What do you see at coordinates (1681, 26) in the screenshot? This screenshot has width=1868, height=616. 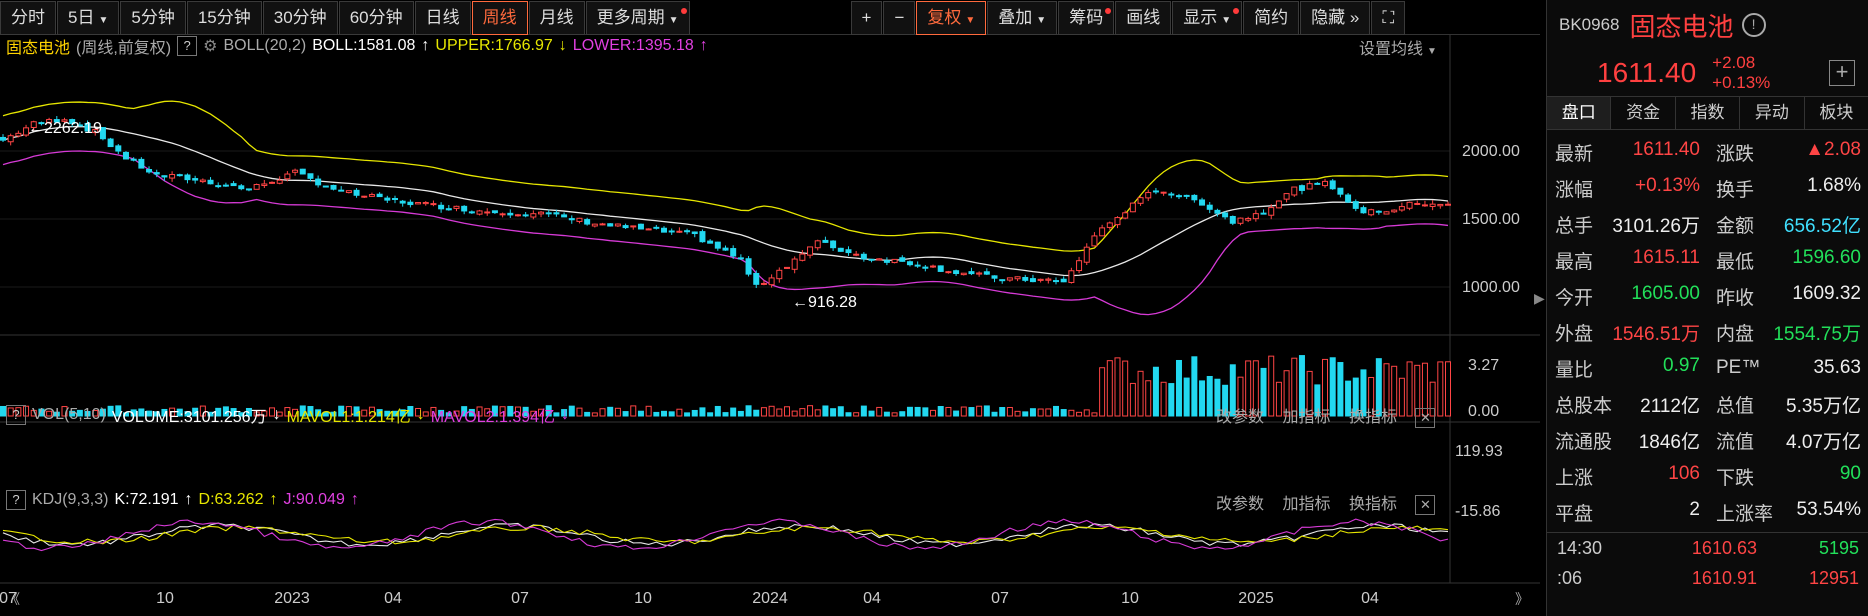 I see `index-title: 固态电池` at bounding box center [1681, 26].